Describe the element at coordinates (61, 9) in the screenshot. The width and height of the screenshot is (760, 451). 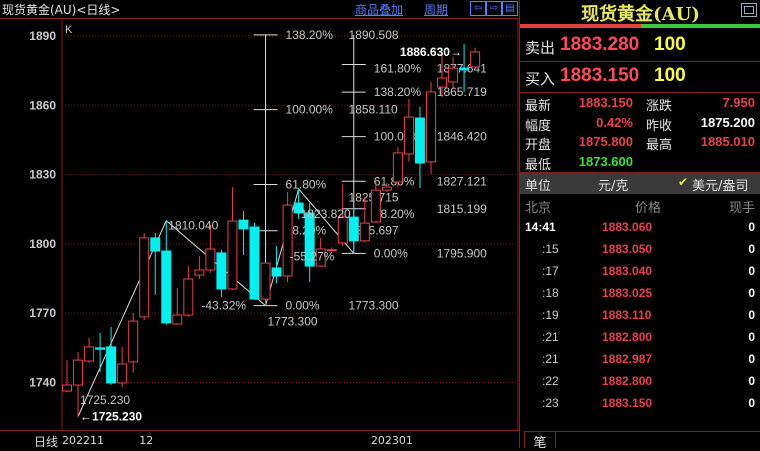
I see `chart-title: 现货黄金(AU)<日线>` at that location.